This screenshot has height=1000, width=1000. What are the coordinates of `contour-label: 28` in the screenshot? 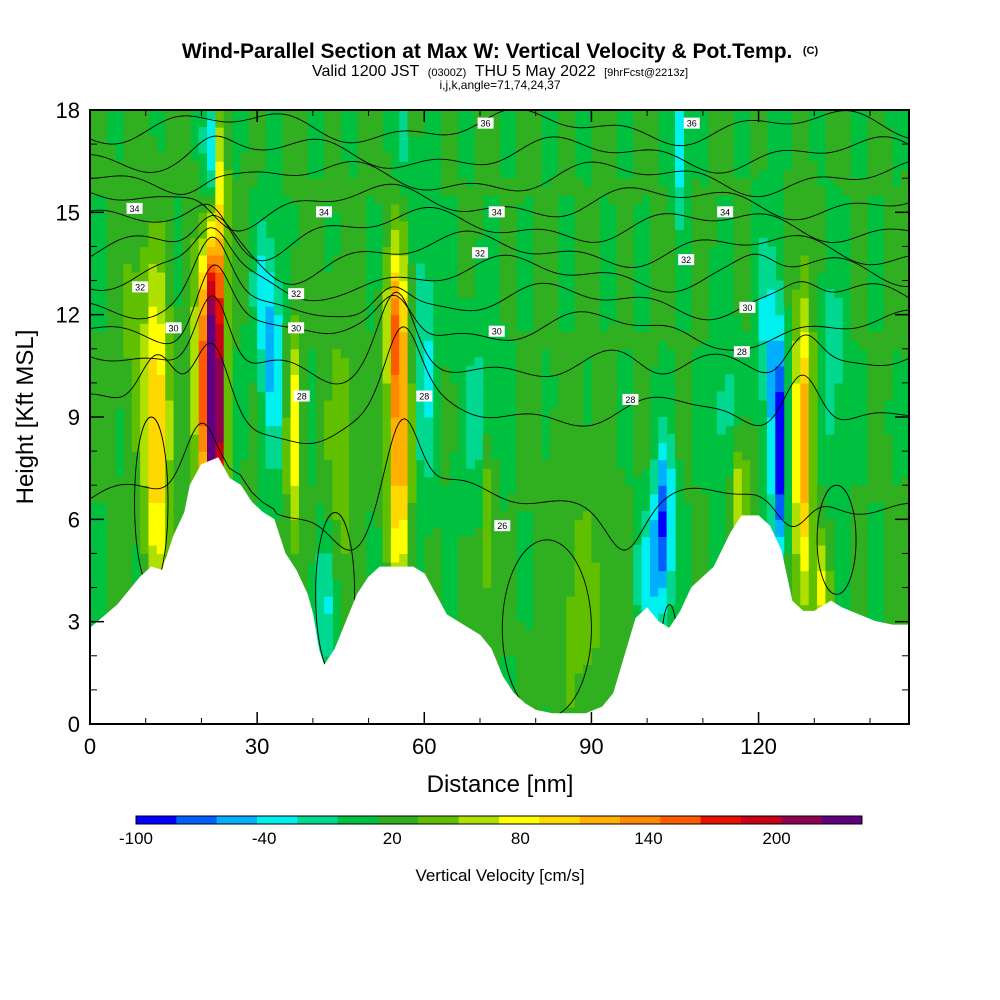 It's located at (741, 352).